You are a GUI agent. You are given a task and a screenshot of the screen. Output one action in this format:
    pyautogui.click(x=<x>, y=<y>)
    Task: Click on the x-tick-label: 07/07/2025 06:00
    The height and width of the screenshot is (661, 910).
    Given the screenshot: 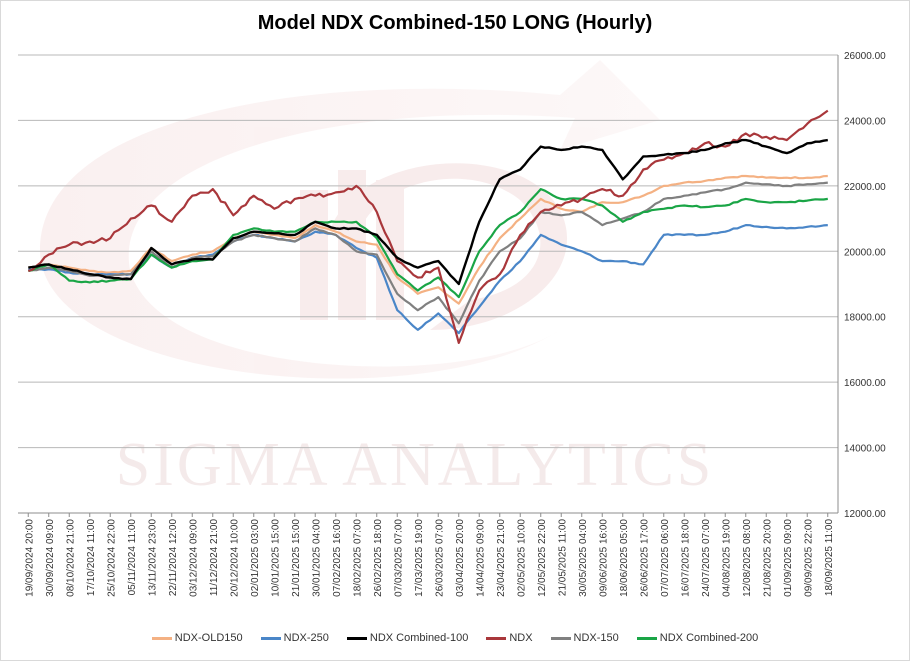 What is the action you would take?
    pyautogui.click(x=665, y=558)
    